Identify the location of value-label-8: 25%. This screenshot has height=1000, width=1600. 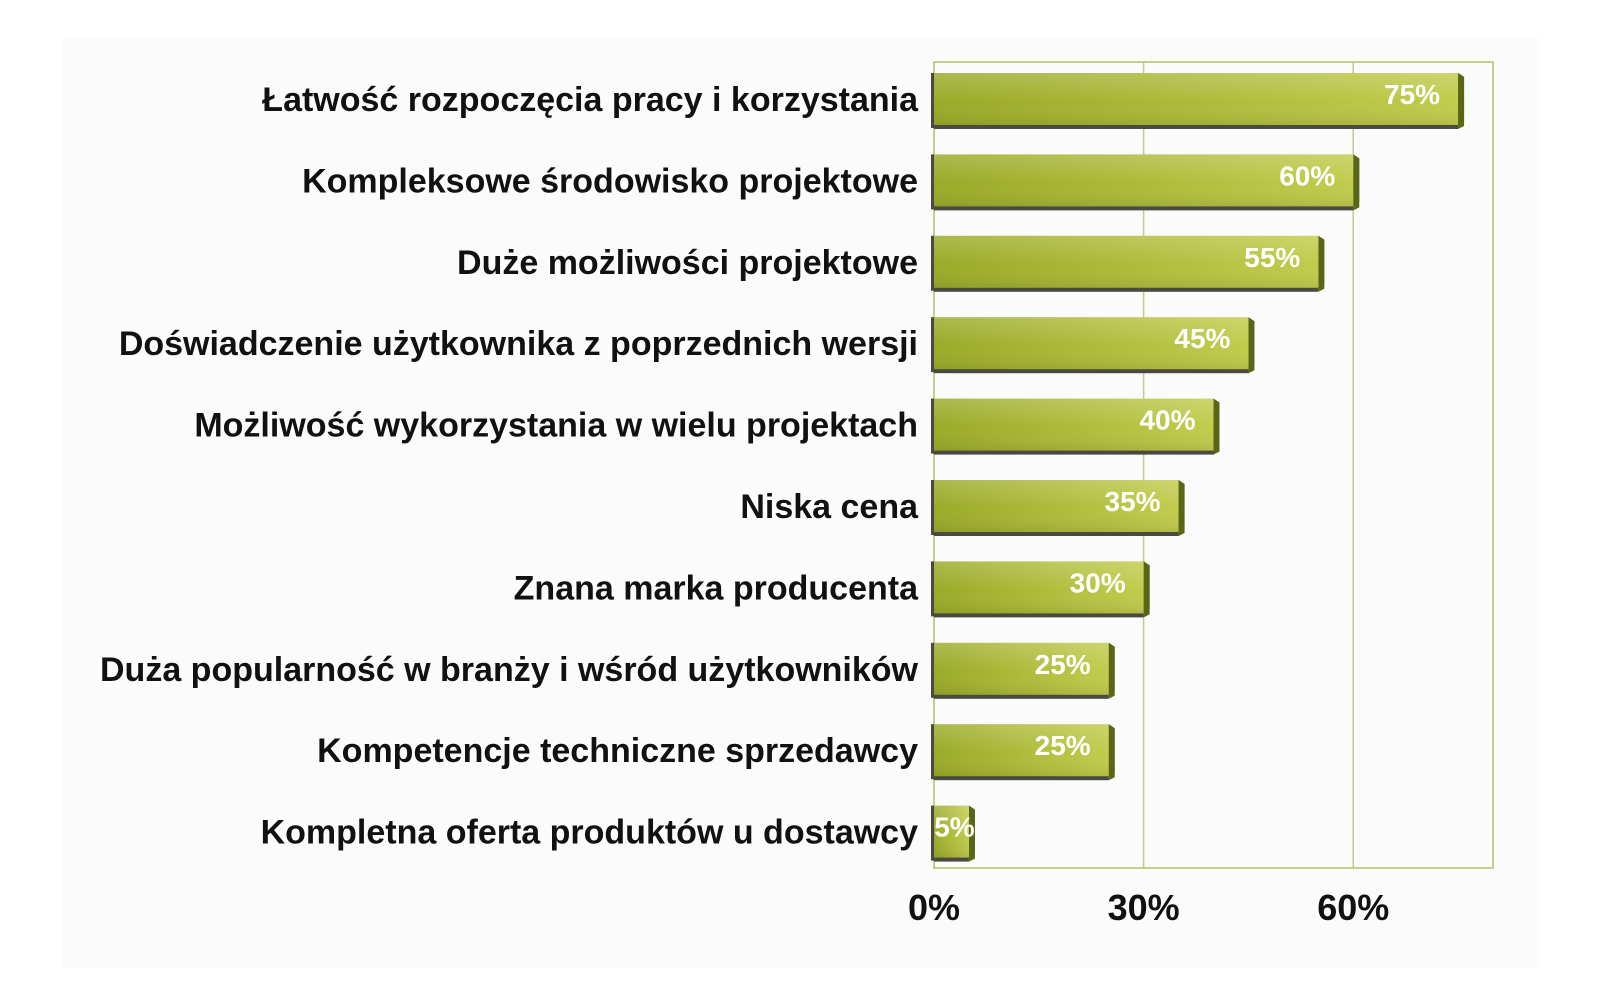
(1063, 664).